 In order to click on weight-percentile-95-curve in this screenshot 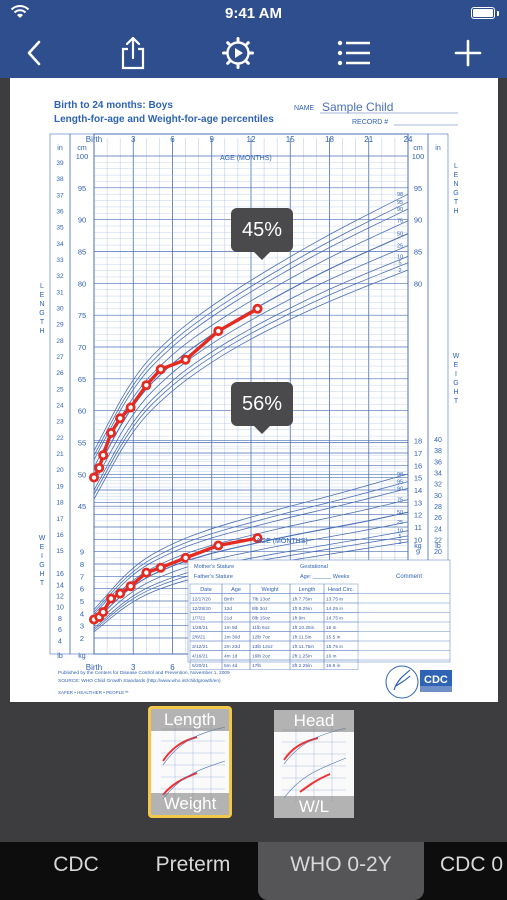, I will do `click(251, 547)`.